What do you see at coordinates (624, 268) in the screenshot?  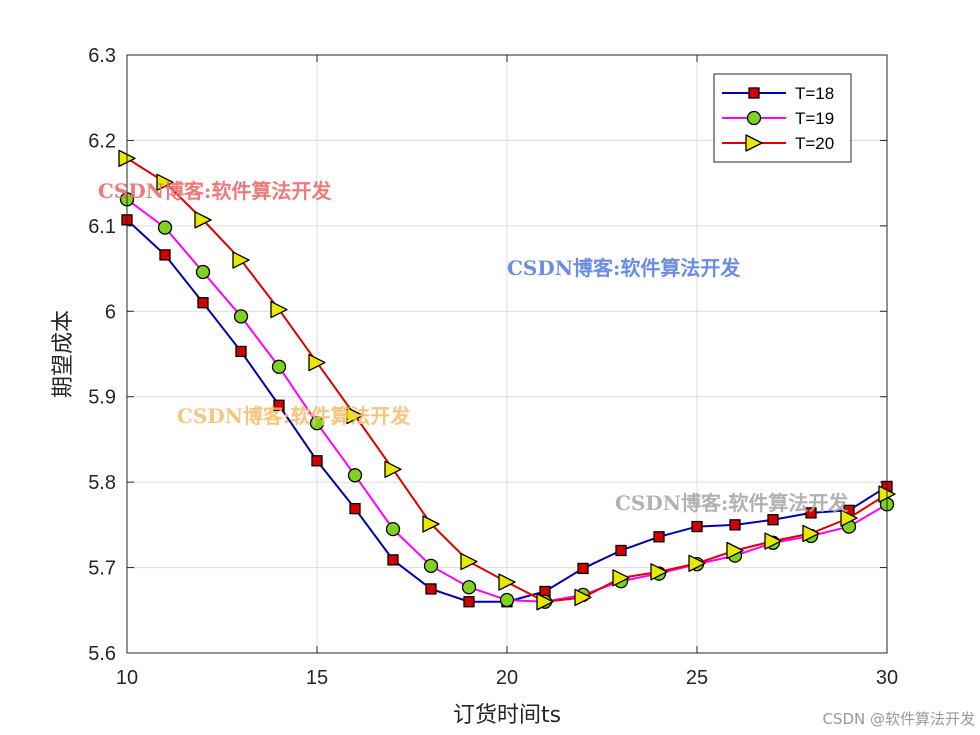 I see `watermark-2: CSDN博客:软件算法开发` at bounding box center [624, 268].